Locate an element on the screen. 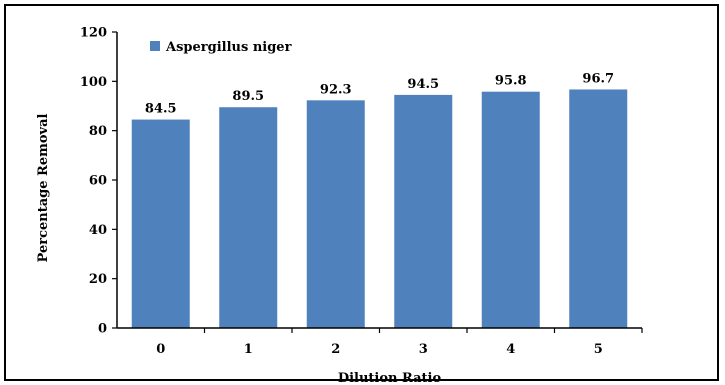 This screenshot has width=725, height=385. x-tick-label: 4 is located at coordinates (510, 349).